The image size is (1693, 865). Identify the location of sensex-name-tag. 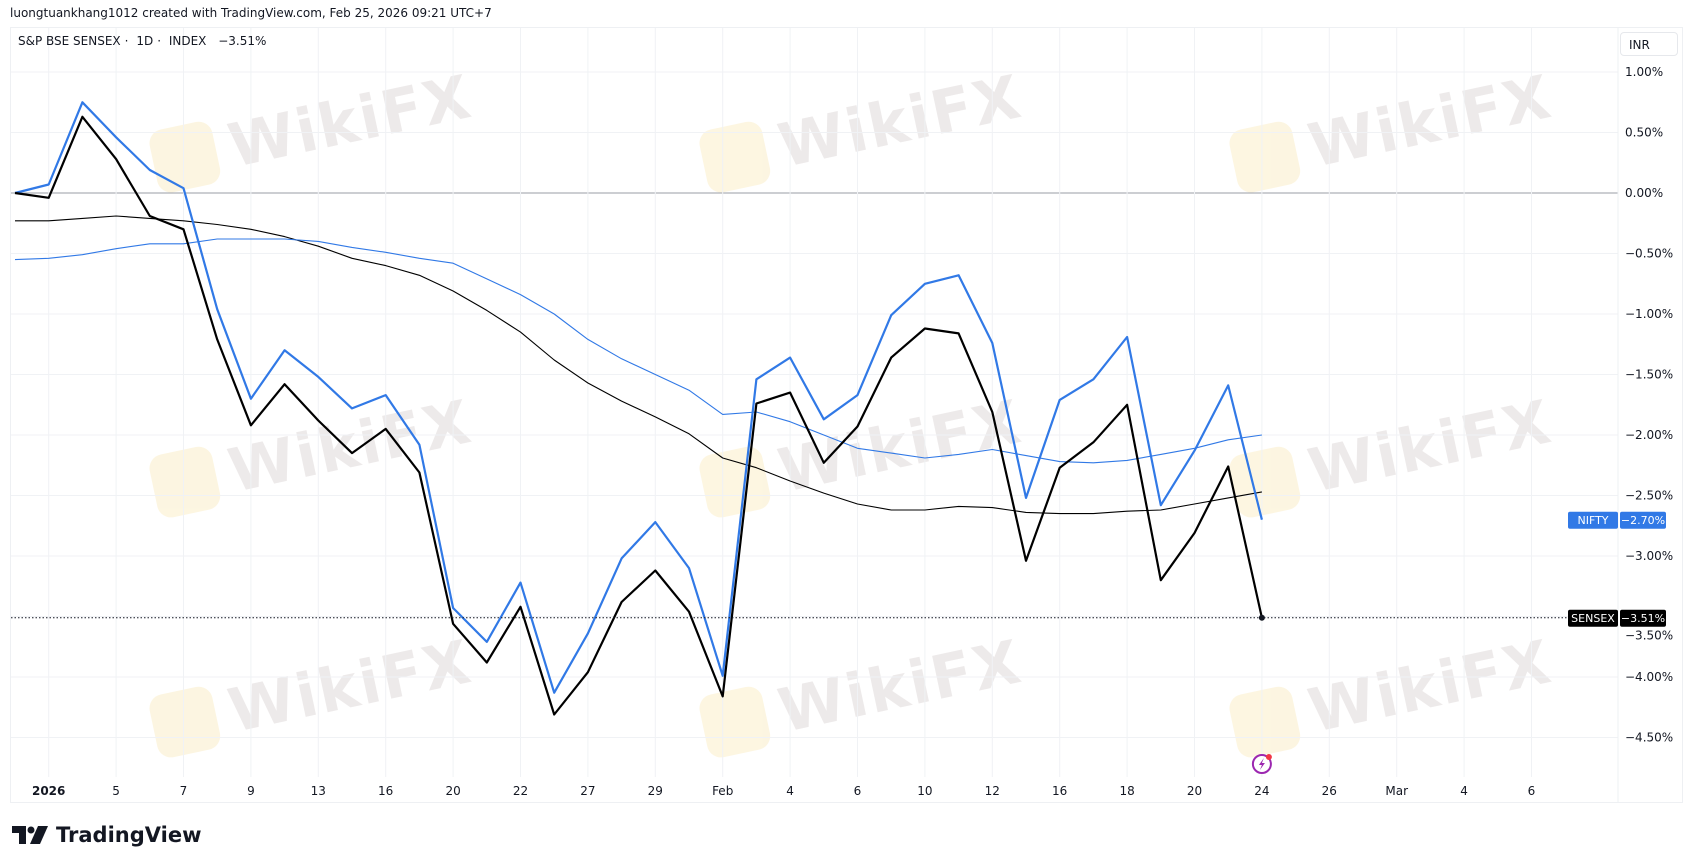
(1593, 618).